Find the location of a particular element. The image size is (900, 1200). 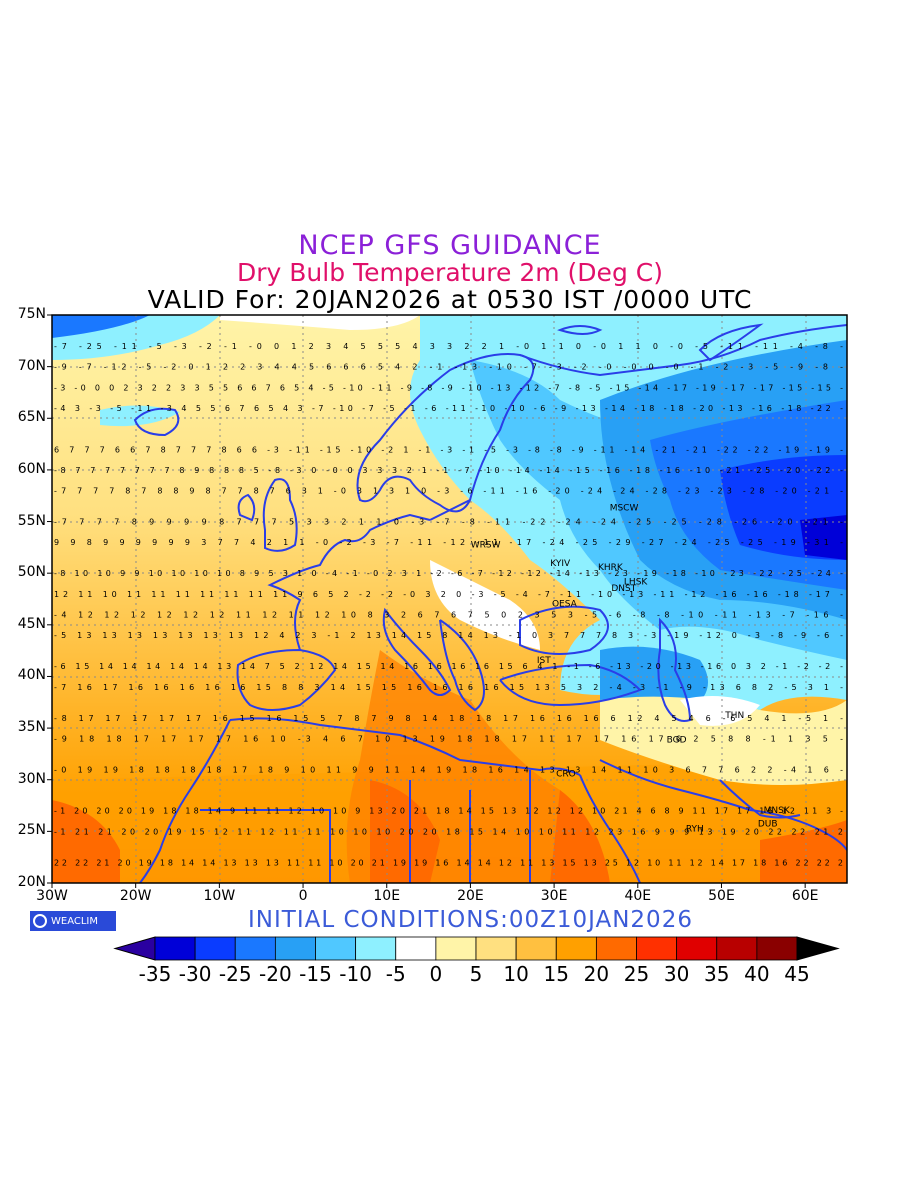

city-label: DNST is located at coordinates (623, 589).